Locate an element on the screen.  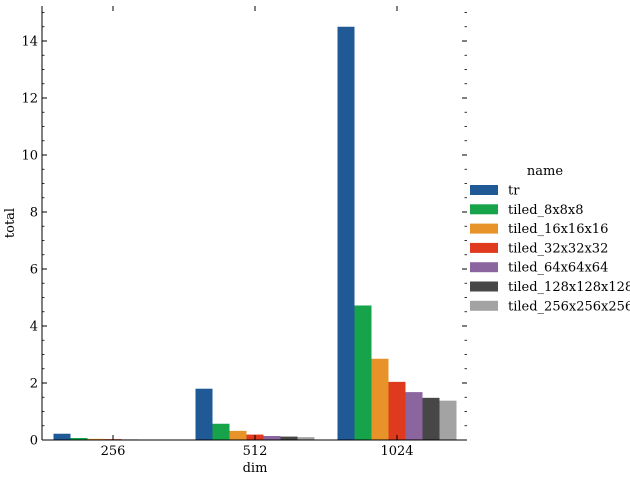
y-tick-label: 14 is located at coordinates (29, 42).